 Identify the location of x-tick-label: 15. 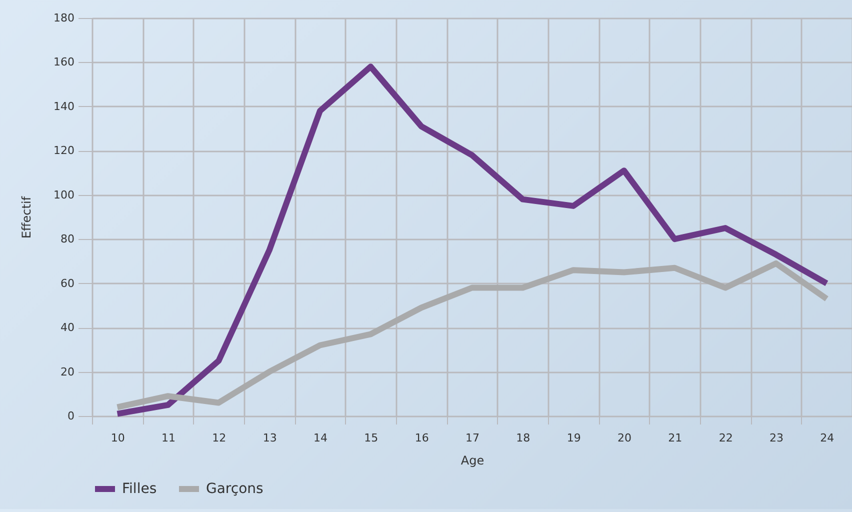
(371, 438).